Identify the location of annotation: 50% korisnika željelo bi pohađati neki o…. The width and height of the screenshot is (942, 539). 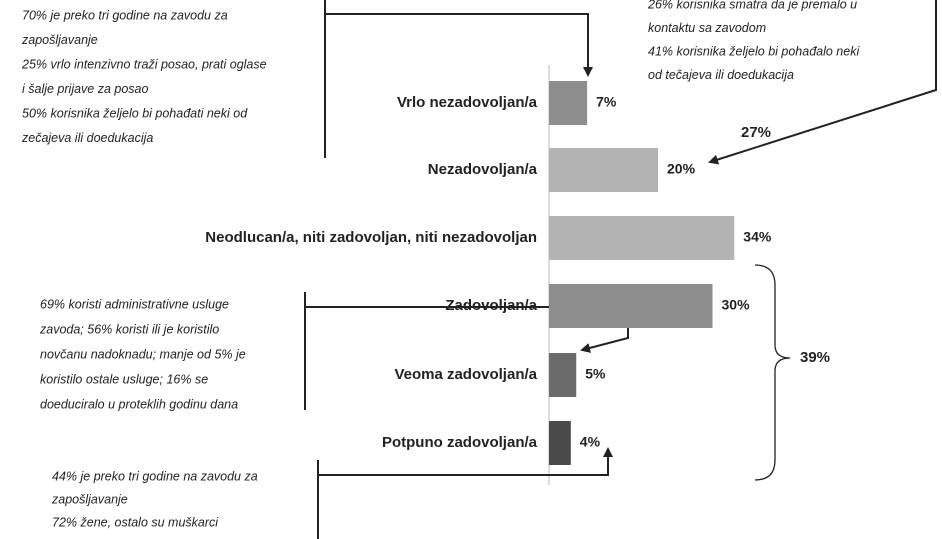
(135, 113).